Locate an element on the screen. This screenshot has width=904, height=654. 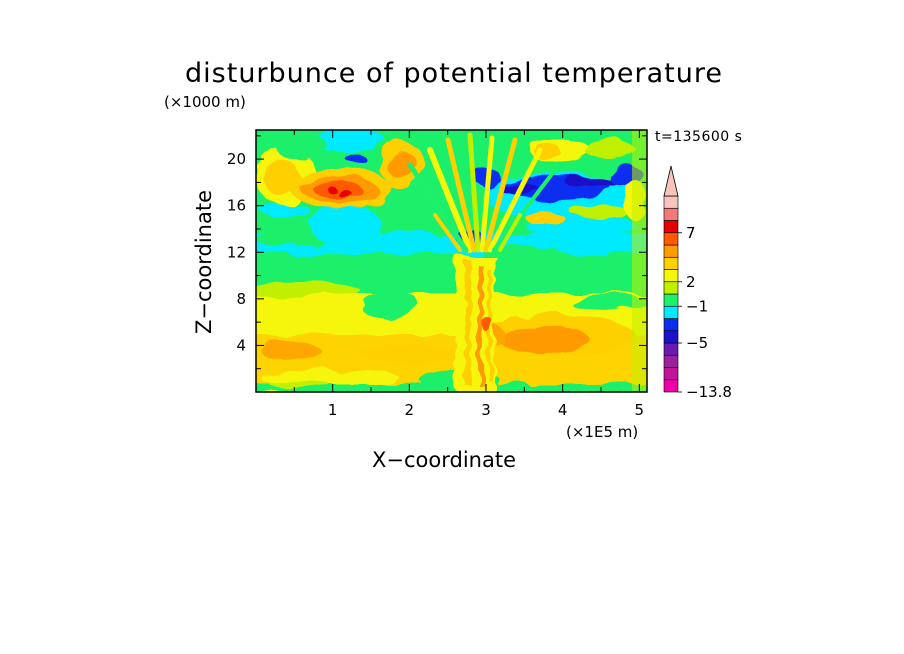
colorbar-label: −5 is located at coordinates (697, 343).